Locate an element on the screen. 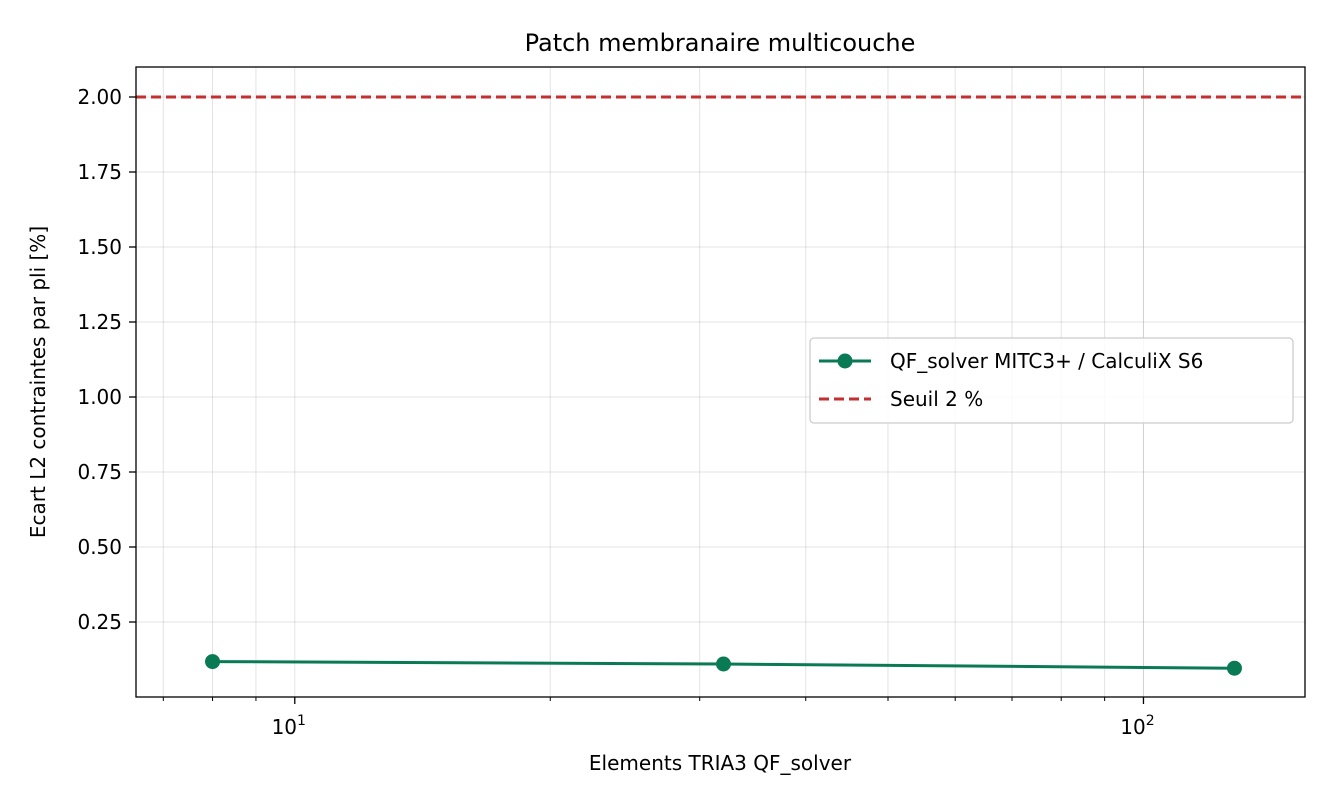 This screenshot has width=1332, height=810. y-tick-label: 1.50 is located at coordinates (99, 247).